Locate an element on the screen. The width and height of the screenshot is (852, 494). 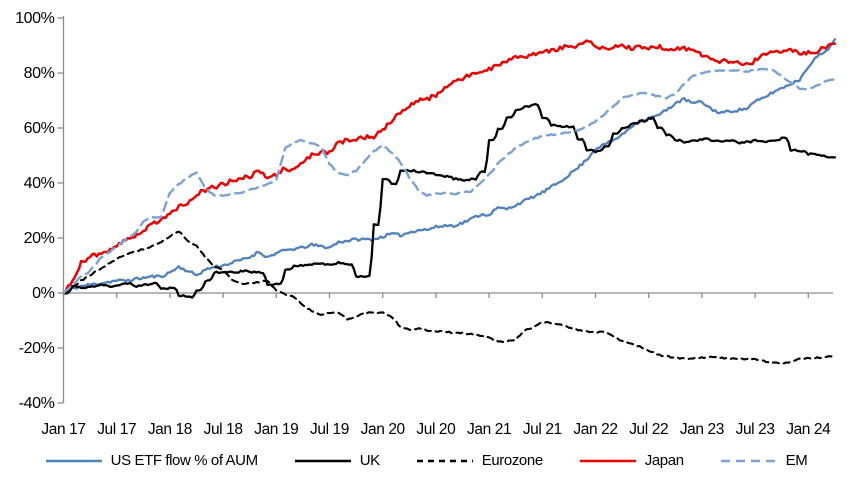
x-tick-label: Jan 23 is located at coordinates (702, 429).